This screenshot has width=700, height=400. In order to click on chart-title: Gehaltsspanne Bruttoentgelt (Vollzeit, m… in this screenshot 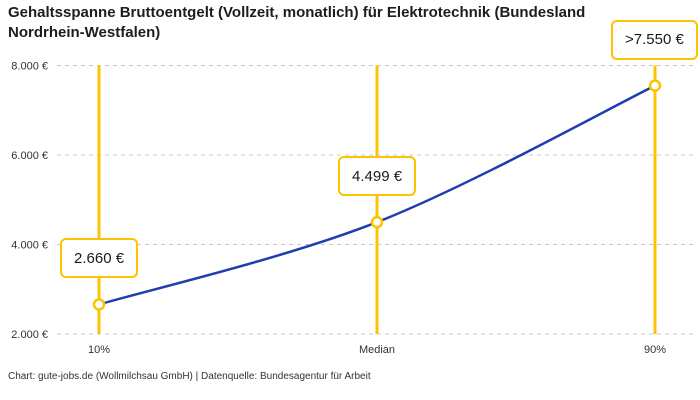, I will do `click(296, 23)`.